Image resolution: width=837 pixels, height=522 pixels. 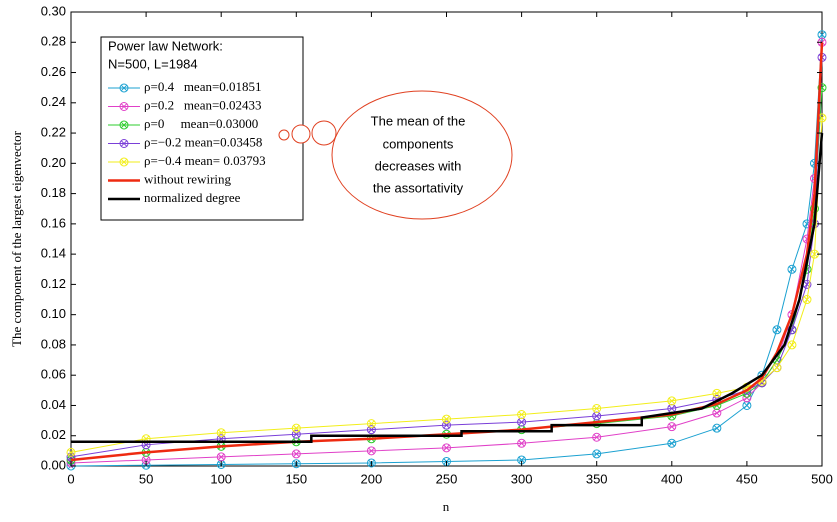 What do you see at coordinates (53, 222) in the screenshot?
I see `y-tick-label: 0.16` at bounding box center [53, 222].